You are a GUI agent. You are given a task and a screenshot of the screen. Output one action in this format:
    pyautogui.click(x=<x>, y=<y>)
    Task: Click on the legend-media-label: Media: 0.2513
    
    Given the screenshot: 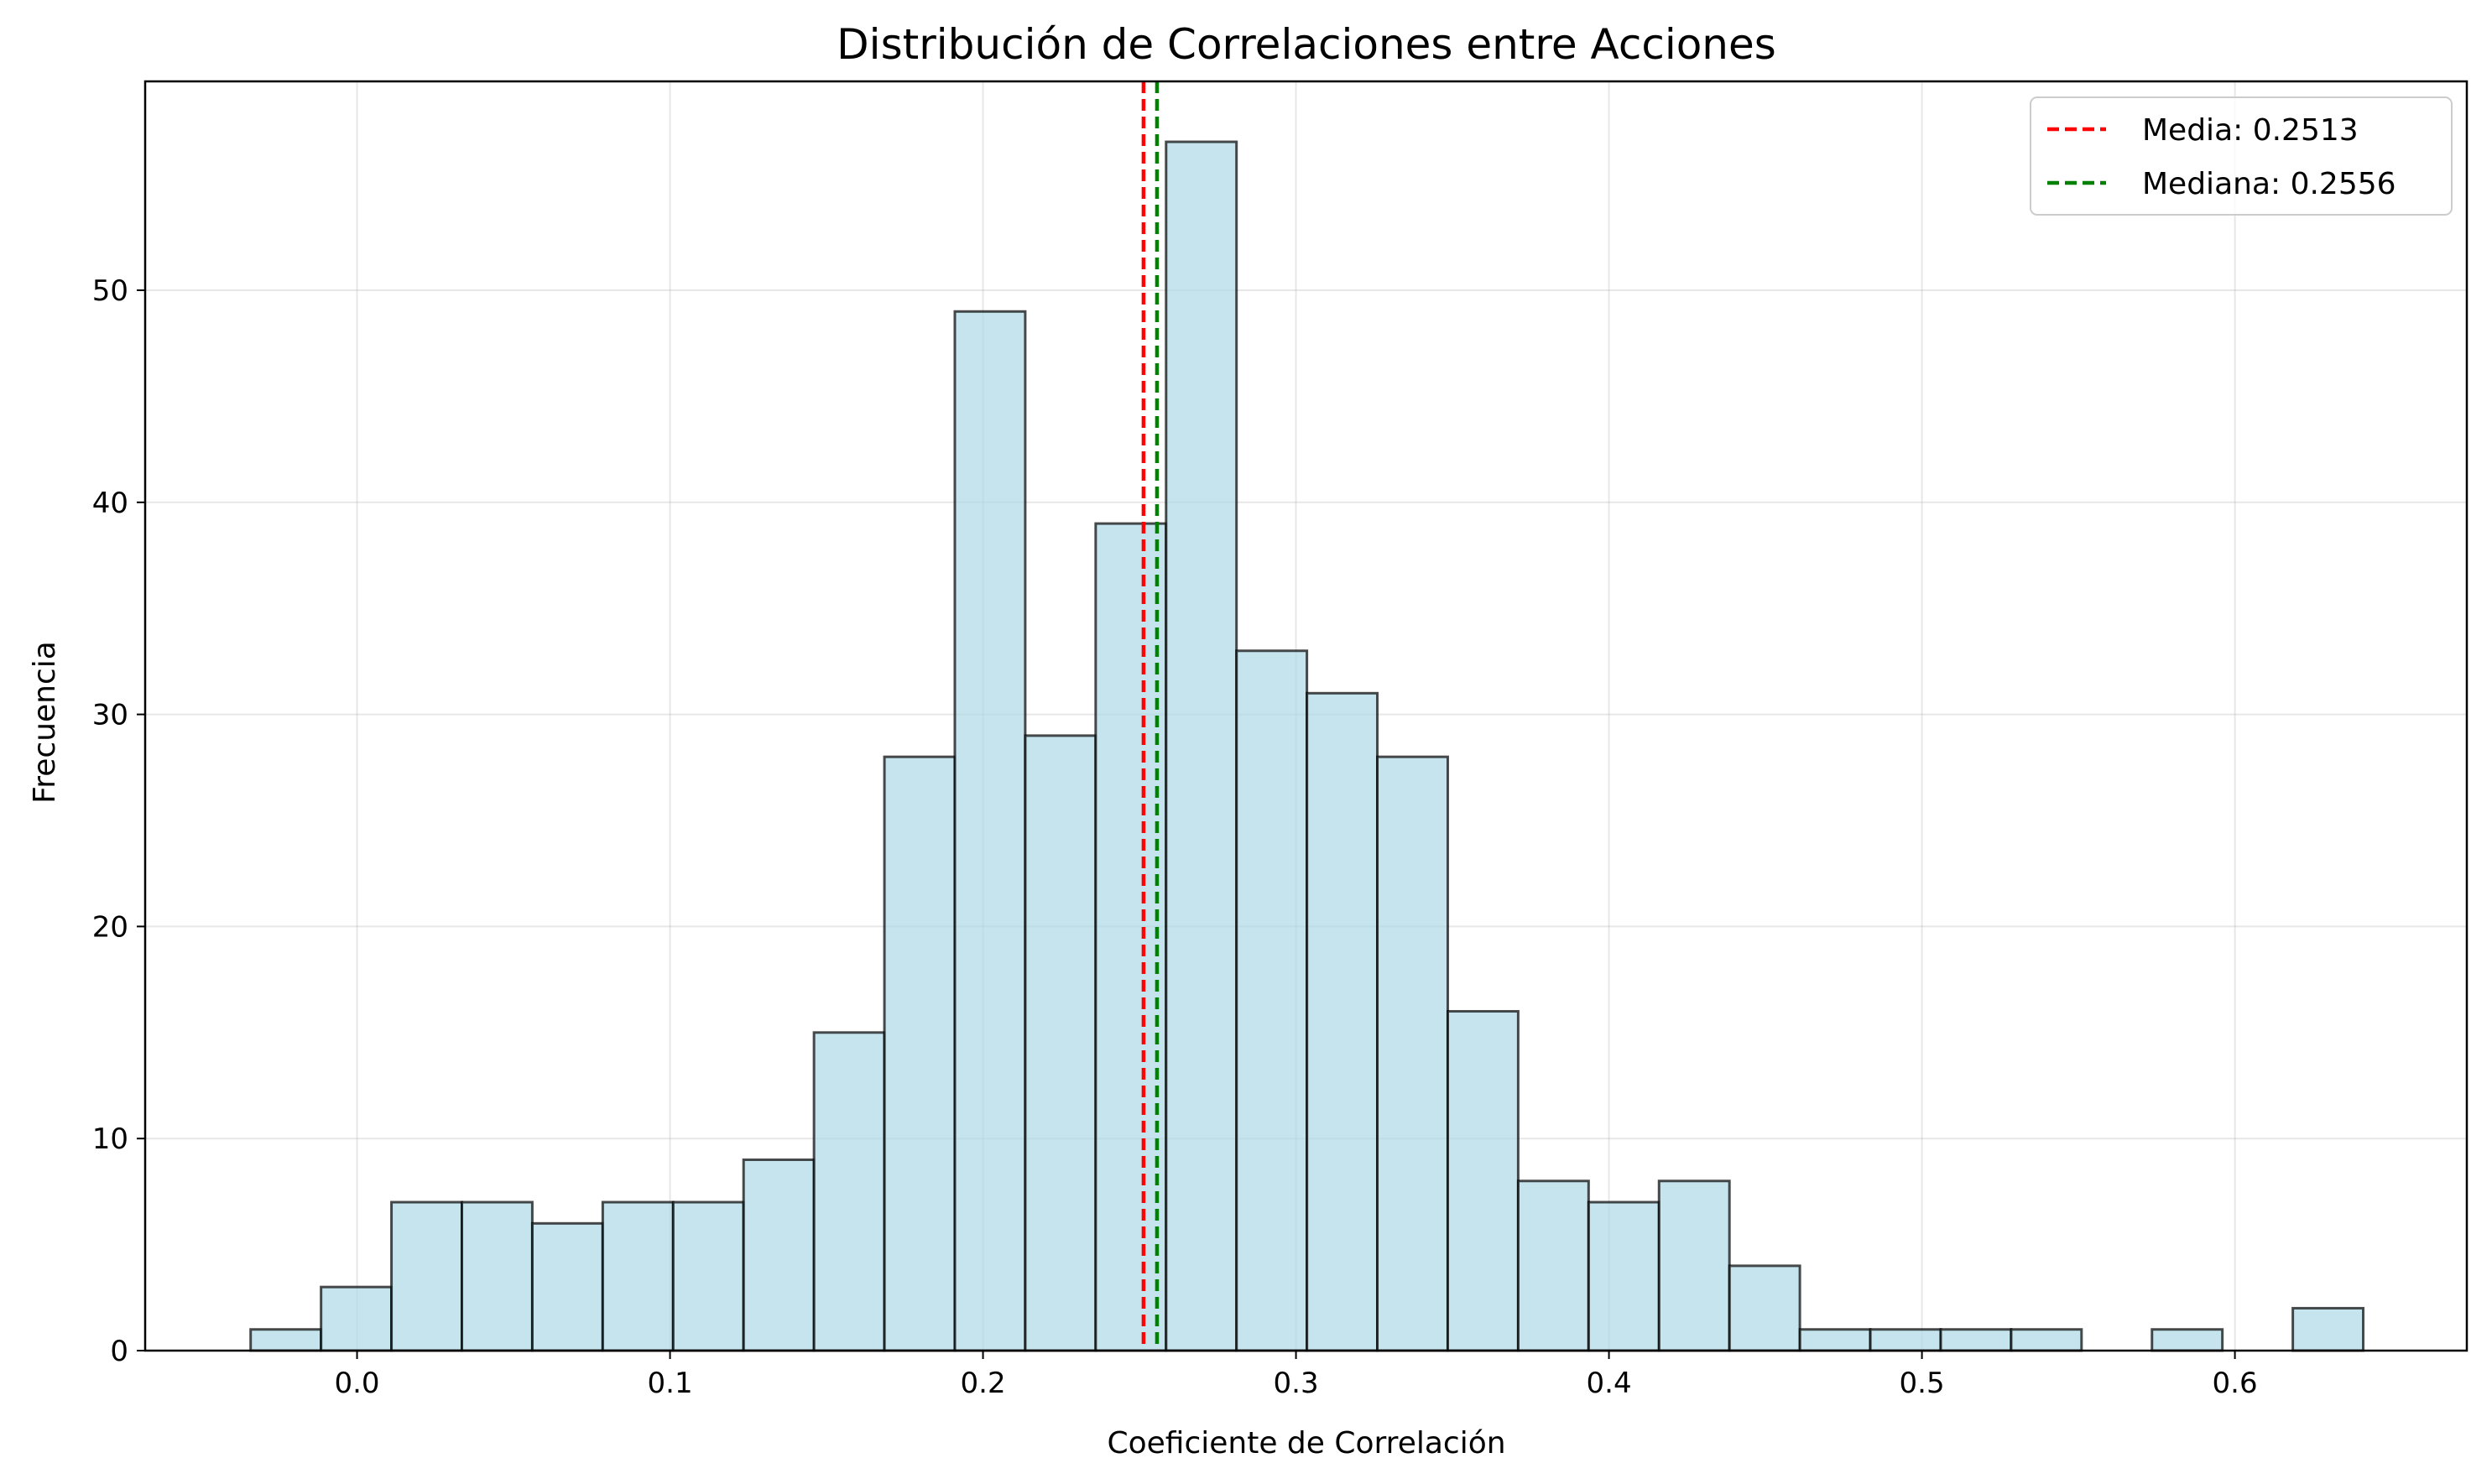 What is the action you would take?
    pyautogui.click(x=2251, y=130)
    